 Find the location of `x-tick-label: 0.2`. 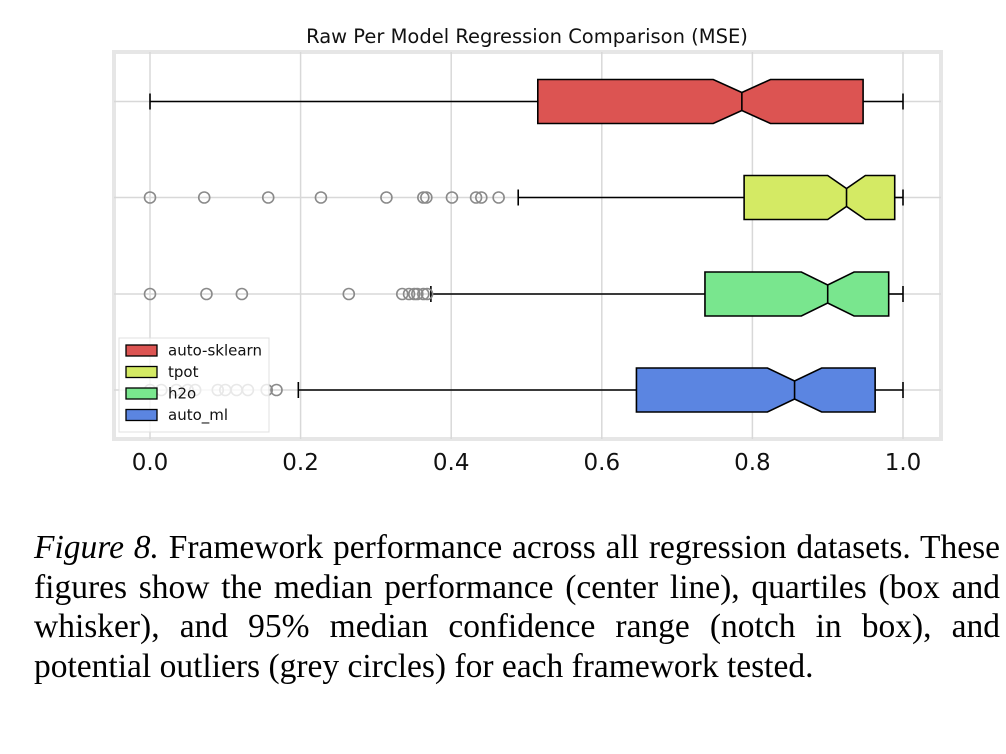

x-tick-label: 0.2 is located at coordinates (300, 463).